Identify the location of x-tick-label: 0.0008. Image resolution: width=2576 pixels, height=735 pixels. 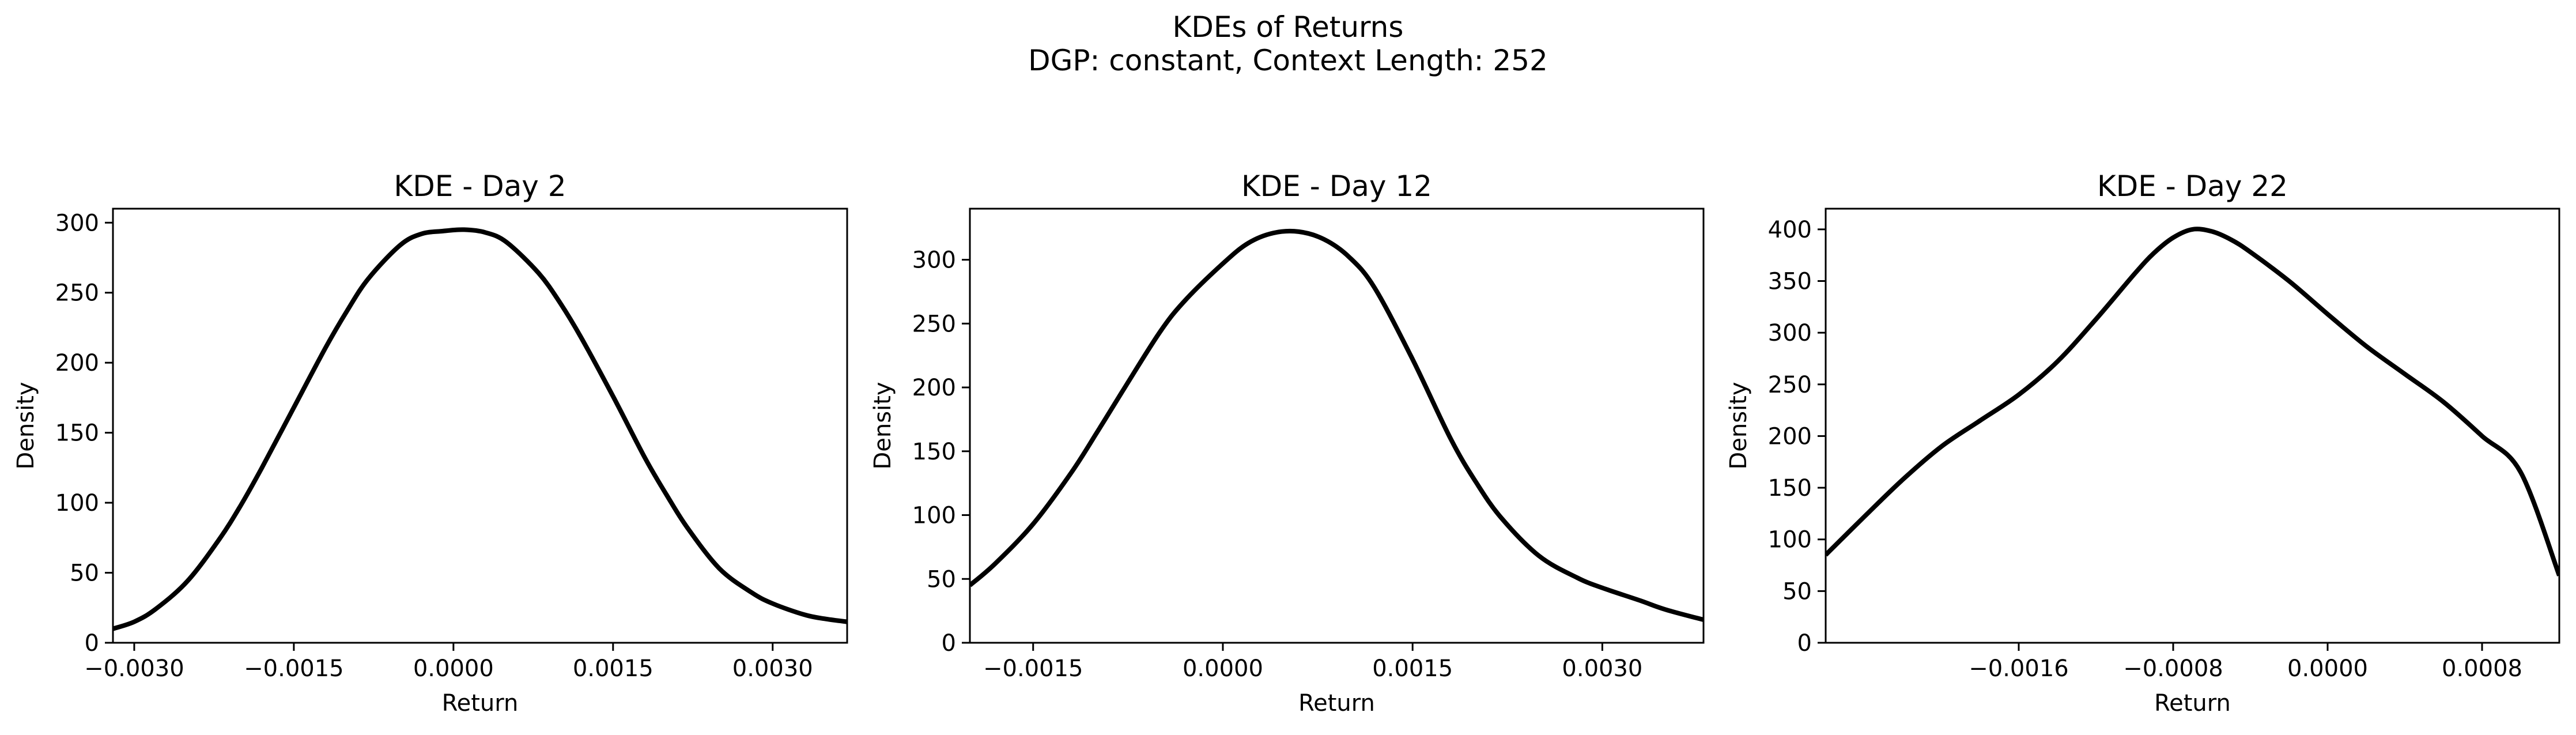
(2482, 668).